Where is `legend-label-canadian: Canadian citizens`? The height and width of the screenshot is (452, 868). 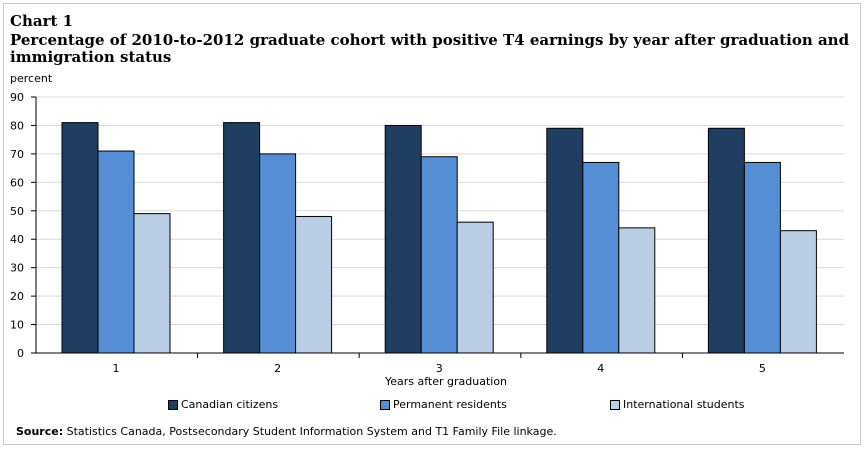
legend-label-canadian: Canadian citizens is located at coordinates (230, 404).